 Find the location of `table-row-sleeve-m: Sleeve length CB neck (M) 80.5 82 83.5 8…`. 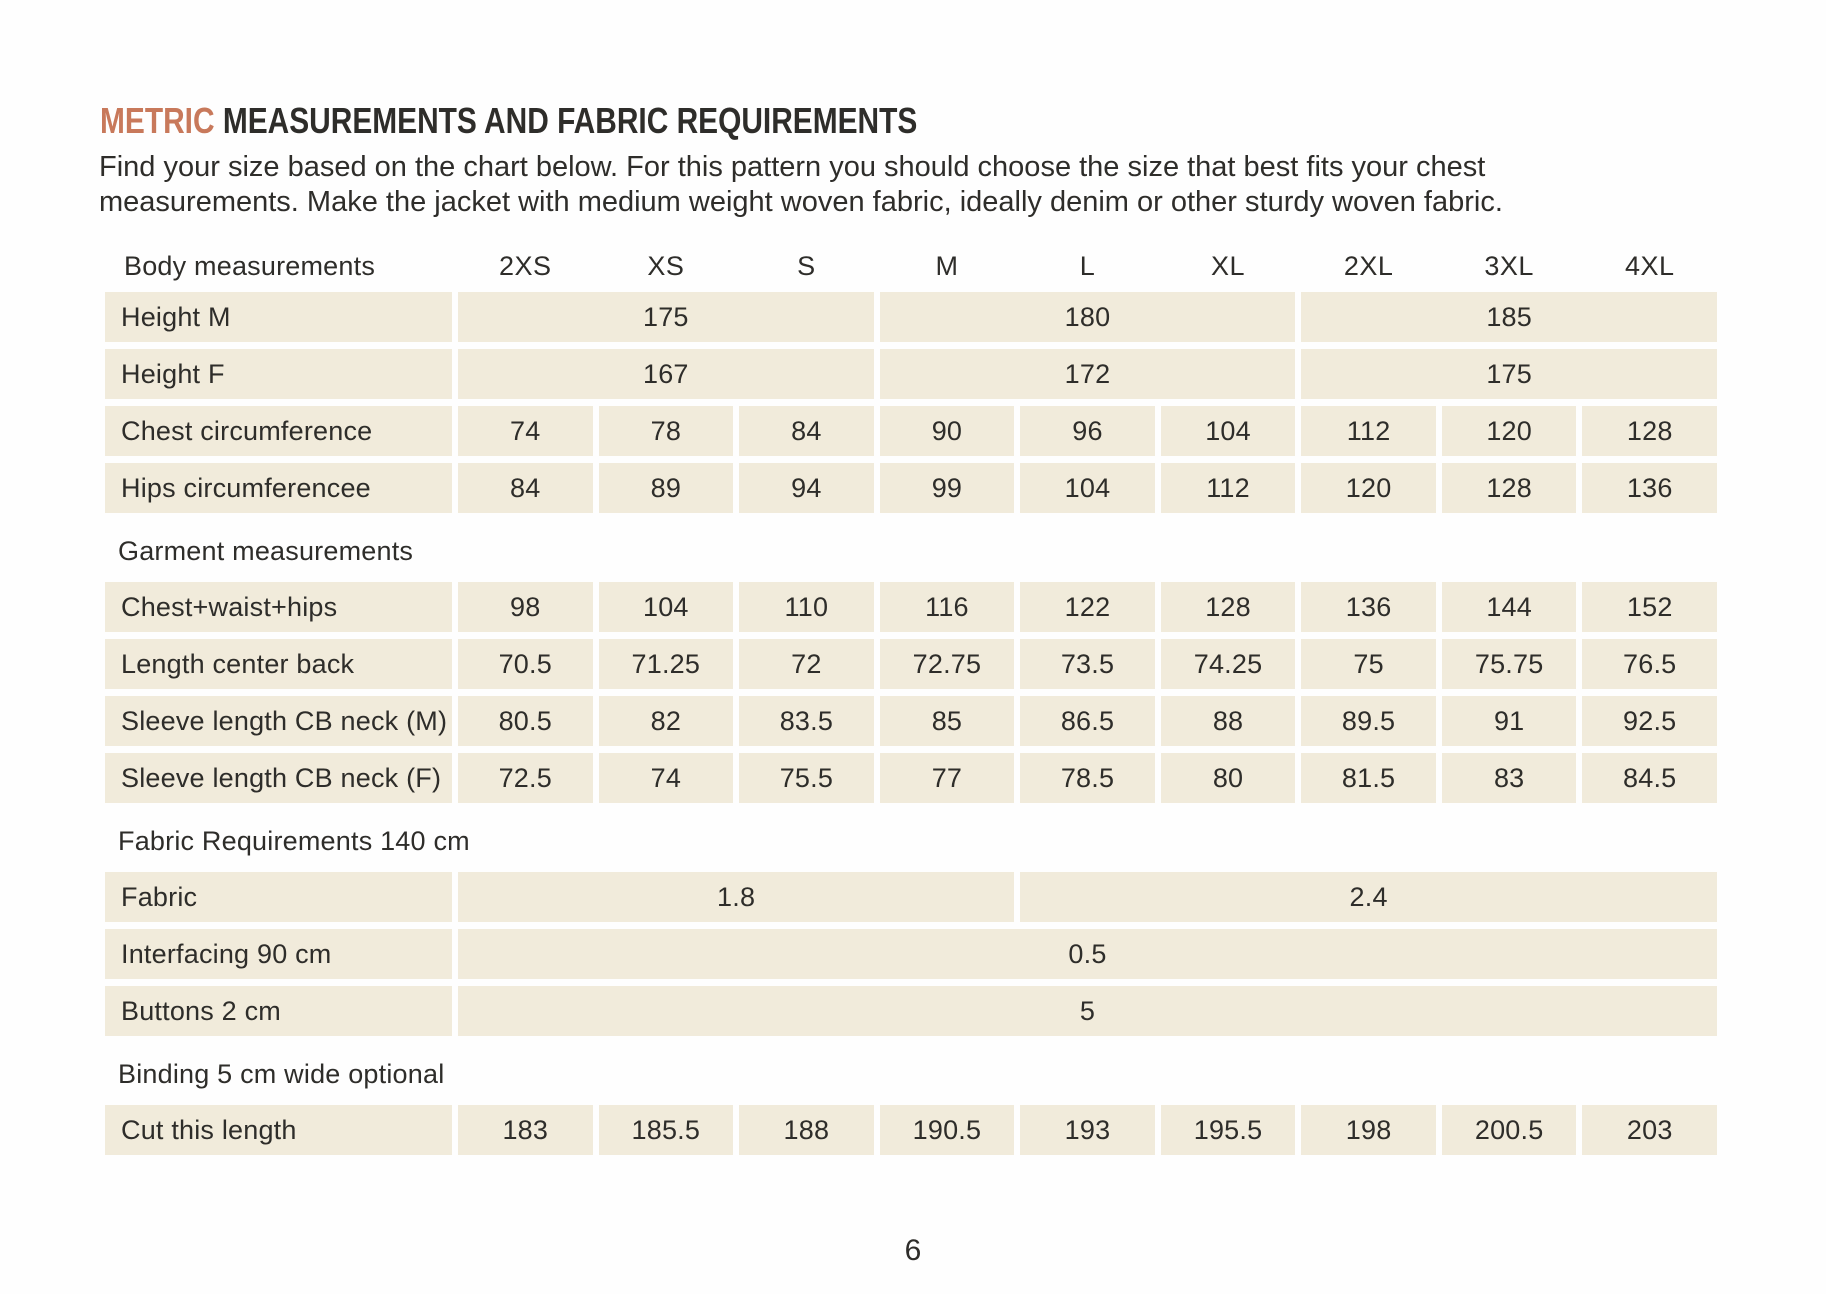

table-row-sleeve-m: Sleeve length CB neck (M) 80.5 82 83.5 8… is located at coordinates (911, 721).